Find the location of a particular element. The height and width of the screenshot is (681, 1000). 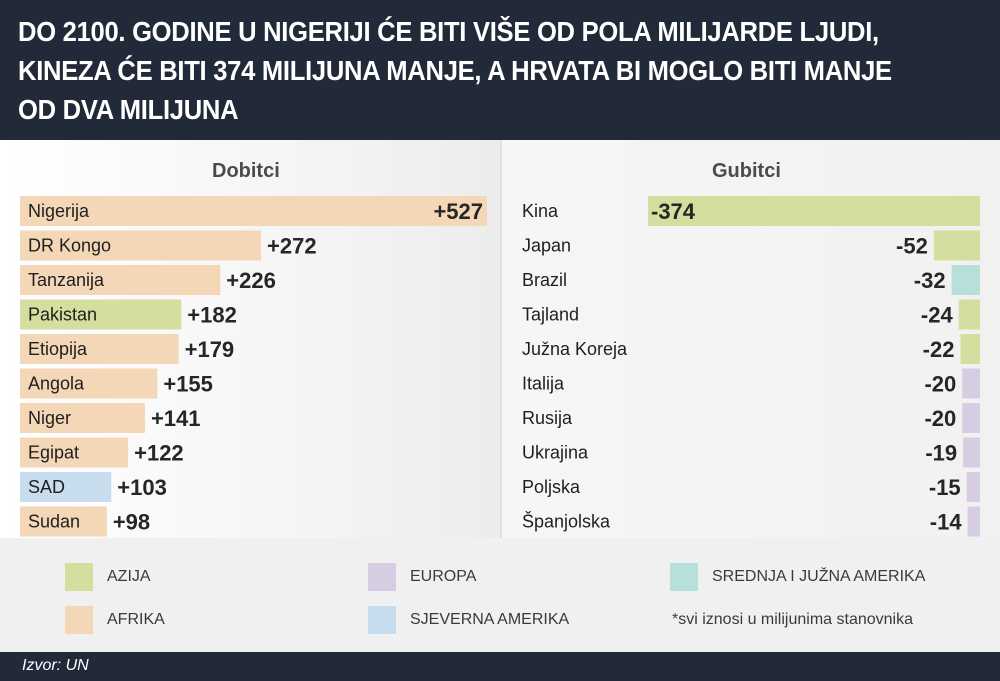

loss-bar-kina is located at coordinates (814, 211).